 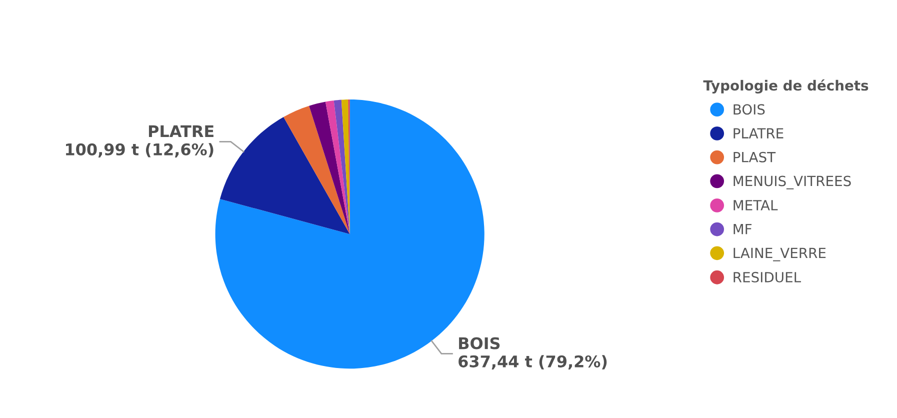 What do you see at coordinates (140, 150) in the screenshot?
I see `data-label: 100,99 t (12,6%)` at bounding box center [140, 150].